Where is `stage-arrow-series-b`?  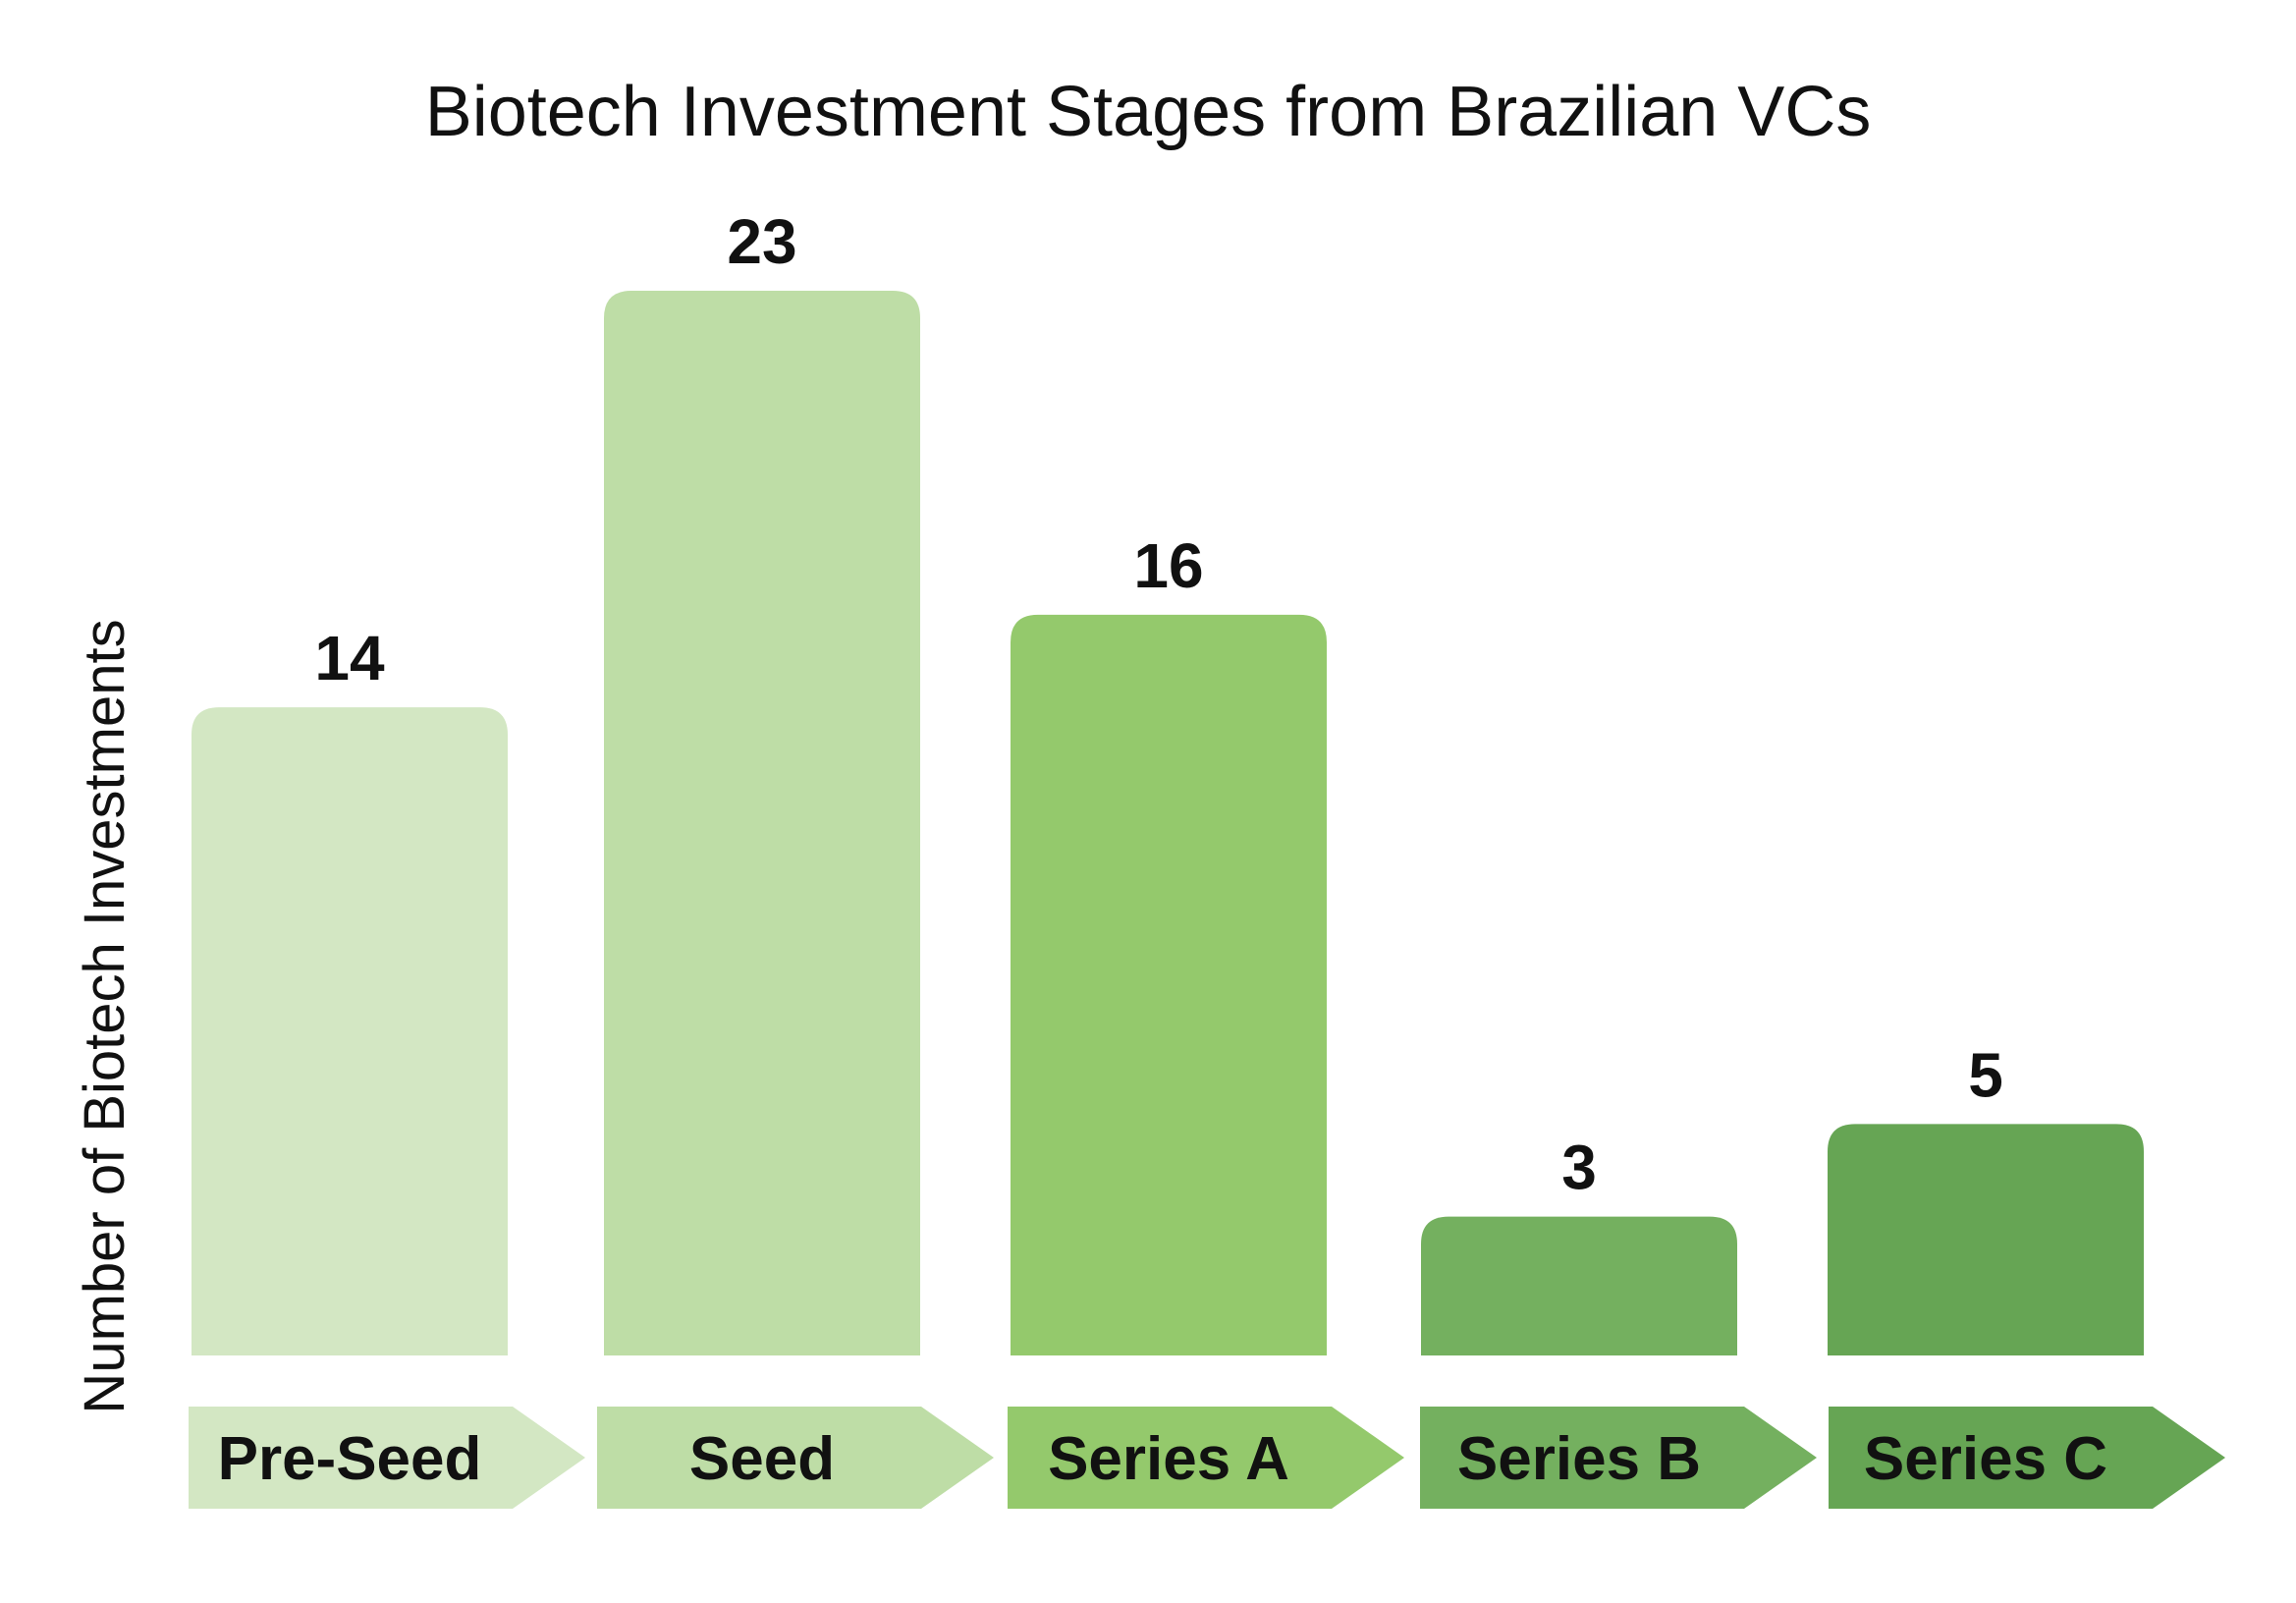
stage-arrow-series-b is located at coordinates (1618, 1458).